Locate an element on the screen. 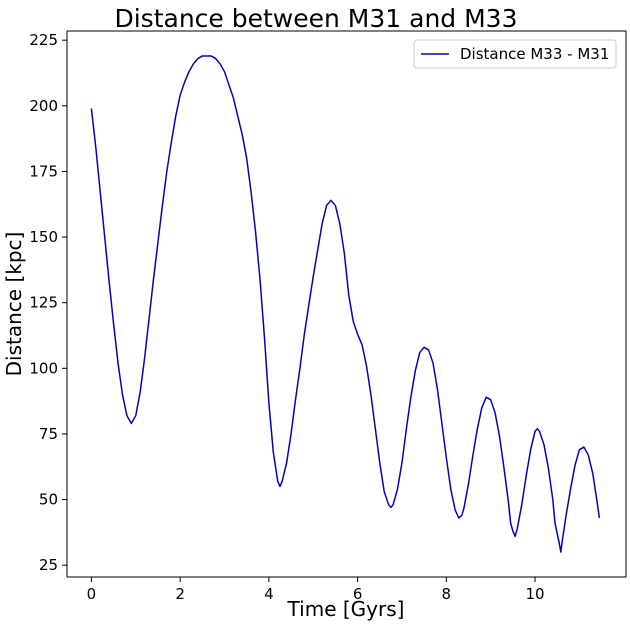  y-axis: 25 50 75 100 125 150 175 200 225 is located at coordinates (48, 302).